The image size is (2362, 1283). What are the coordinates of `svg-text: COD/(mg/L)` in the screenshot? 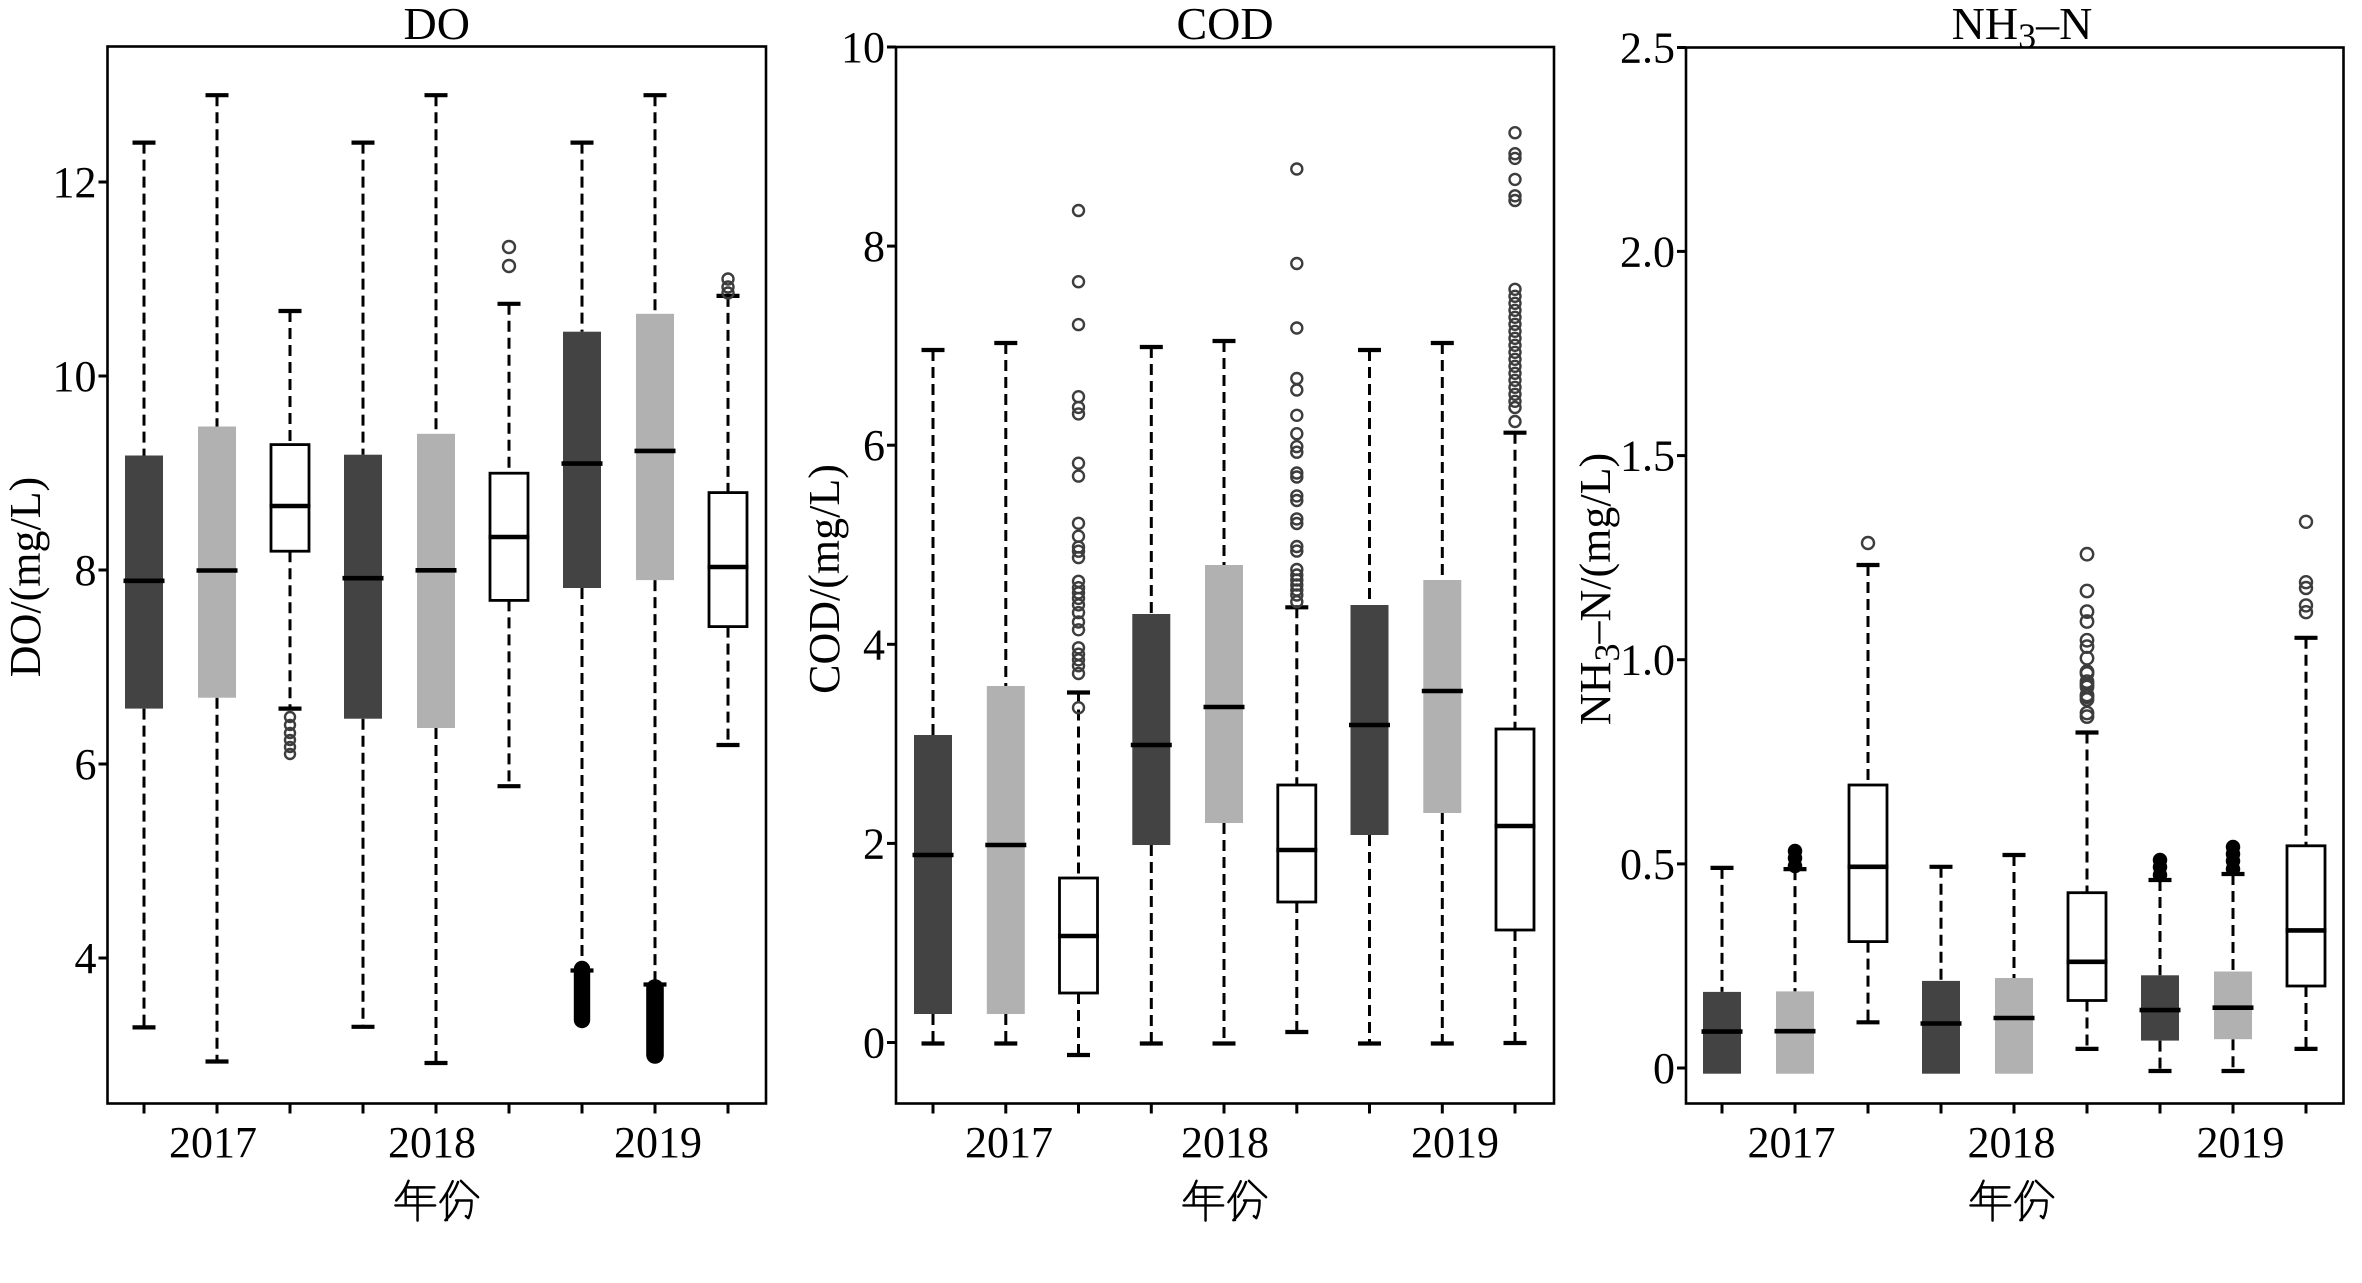 It's located at (824, 579).